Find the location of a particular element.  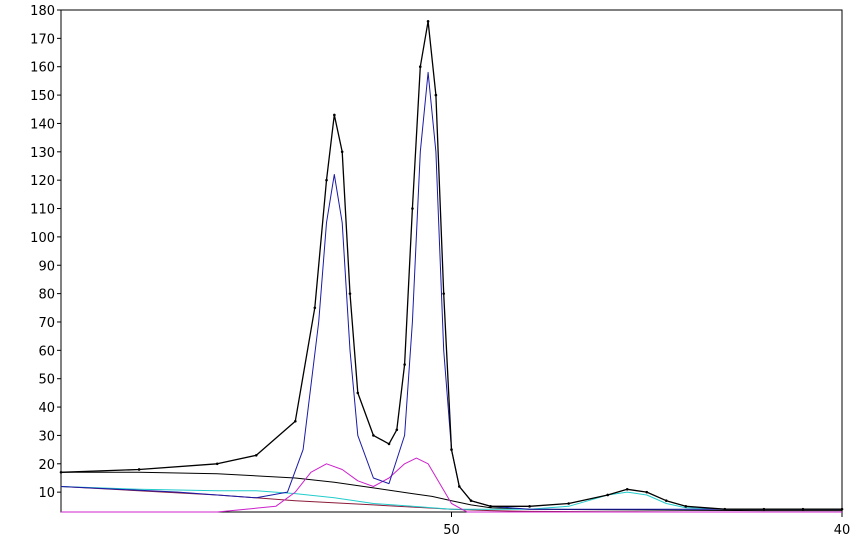

x-tick-label: 50 is located at coordinates (451, 530).